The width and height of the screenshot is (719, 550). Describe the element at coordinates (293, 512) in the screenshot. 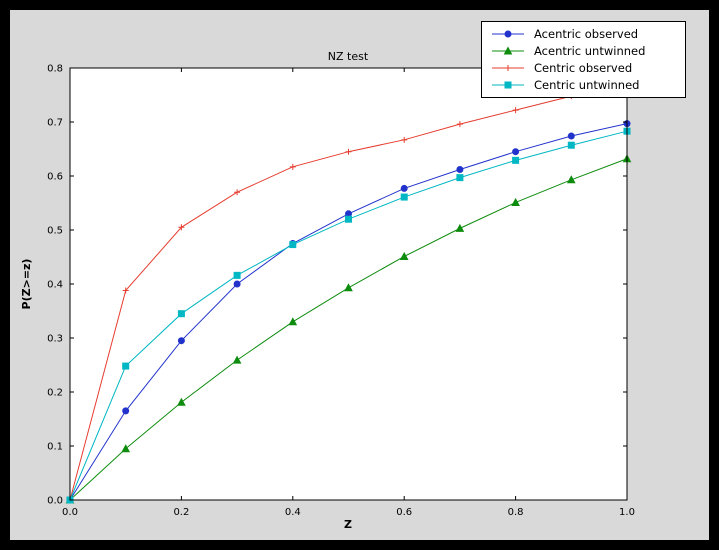

I see `x-tick-label: 0.4` at that location.